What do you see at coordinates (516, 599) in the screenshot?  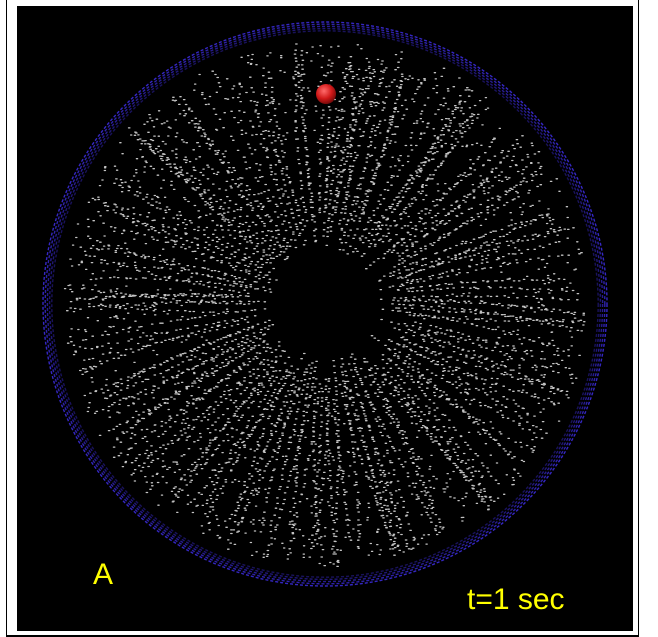 I see `time-label: t=1 sec` at bounding box center [516, 599].